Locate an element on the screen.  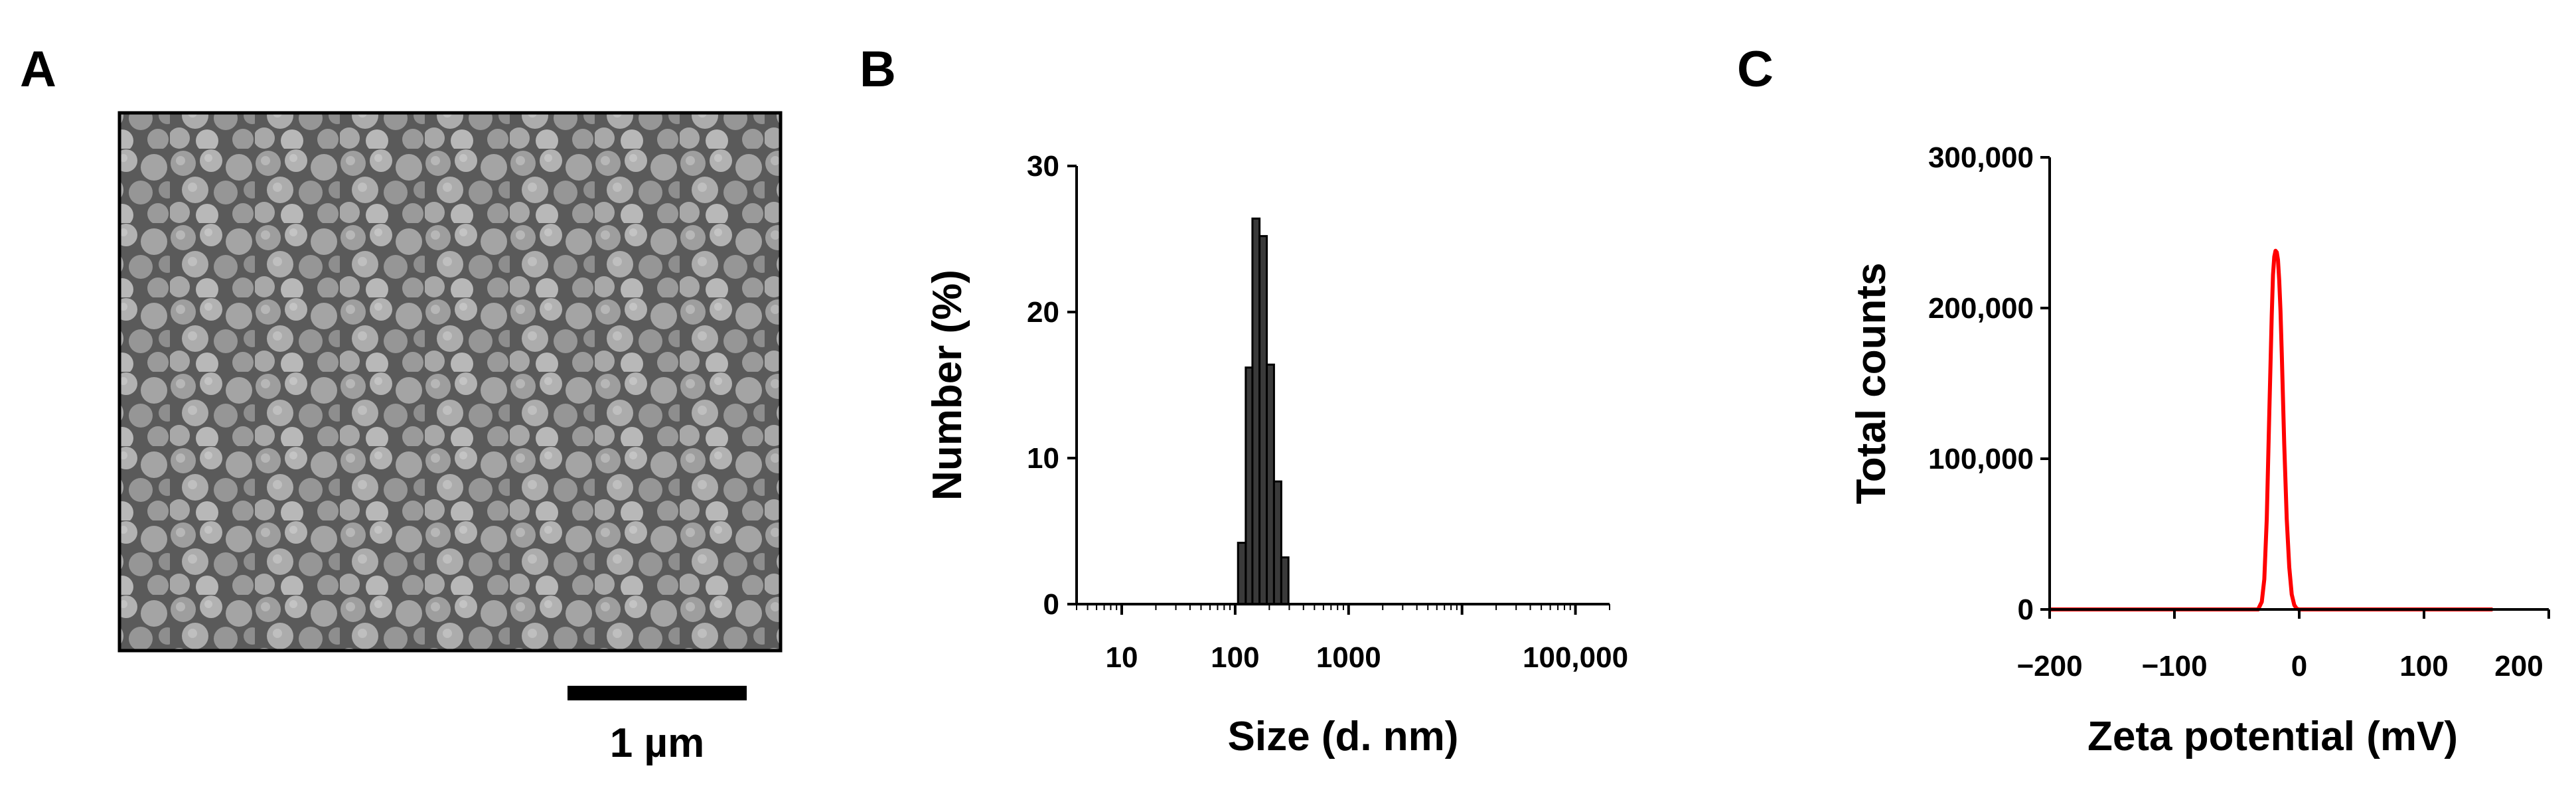
chart-b-bars is located at coordinates (1263, 411).